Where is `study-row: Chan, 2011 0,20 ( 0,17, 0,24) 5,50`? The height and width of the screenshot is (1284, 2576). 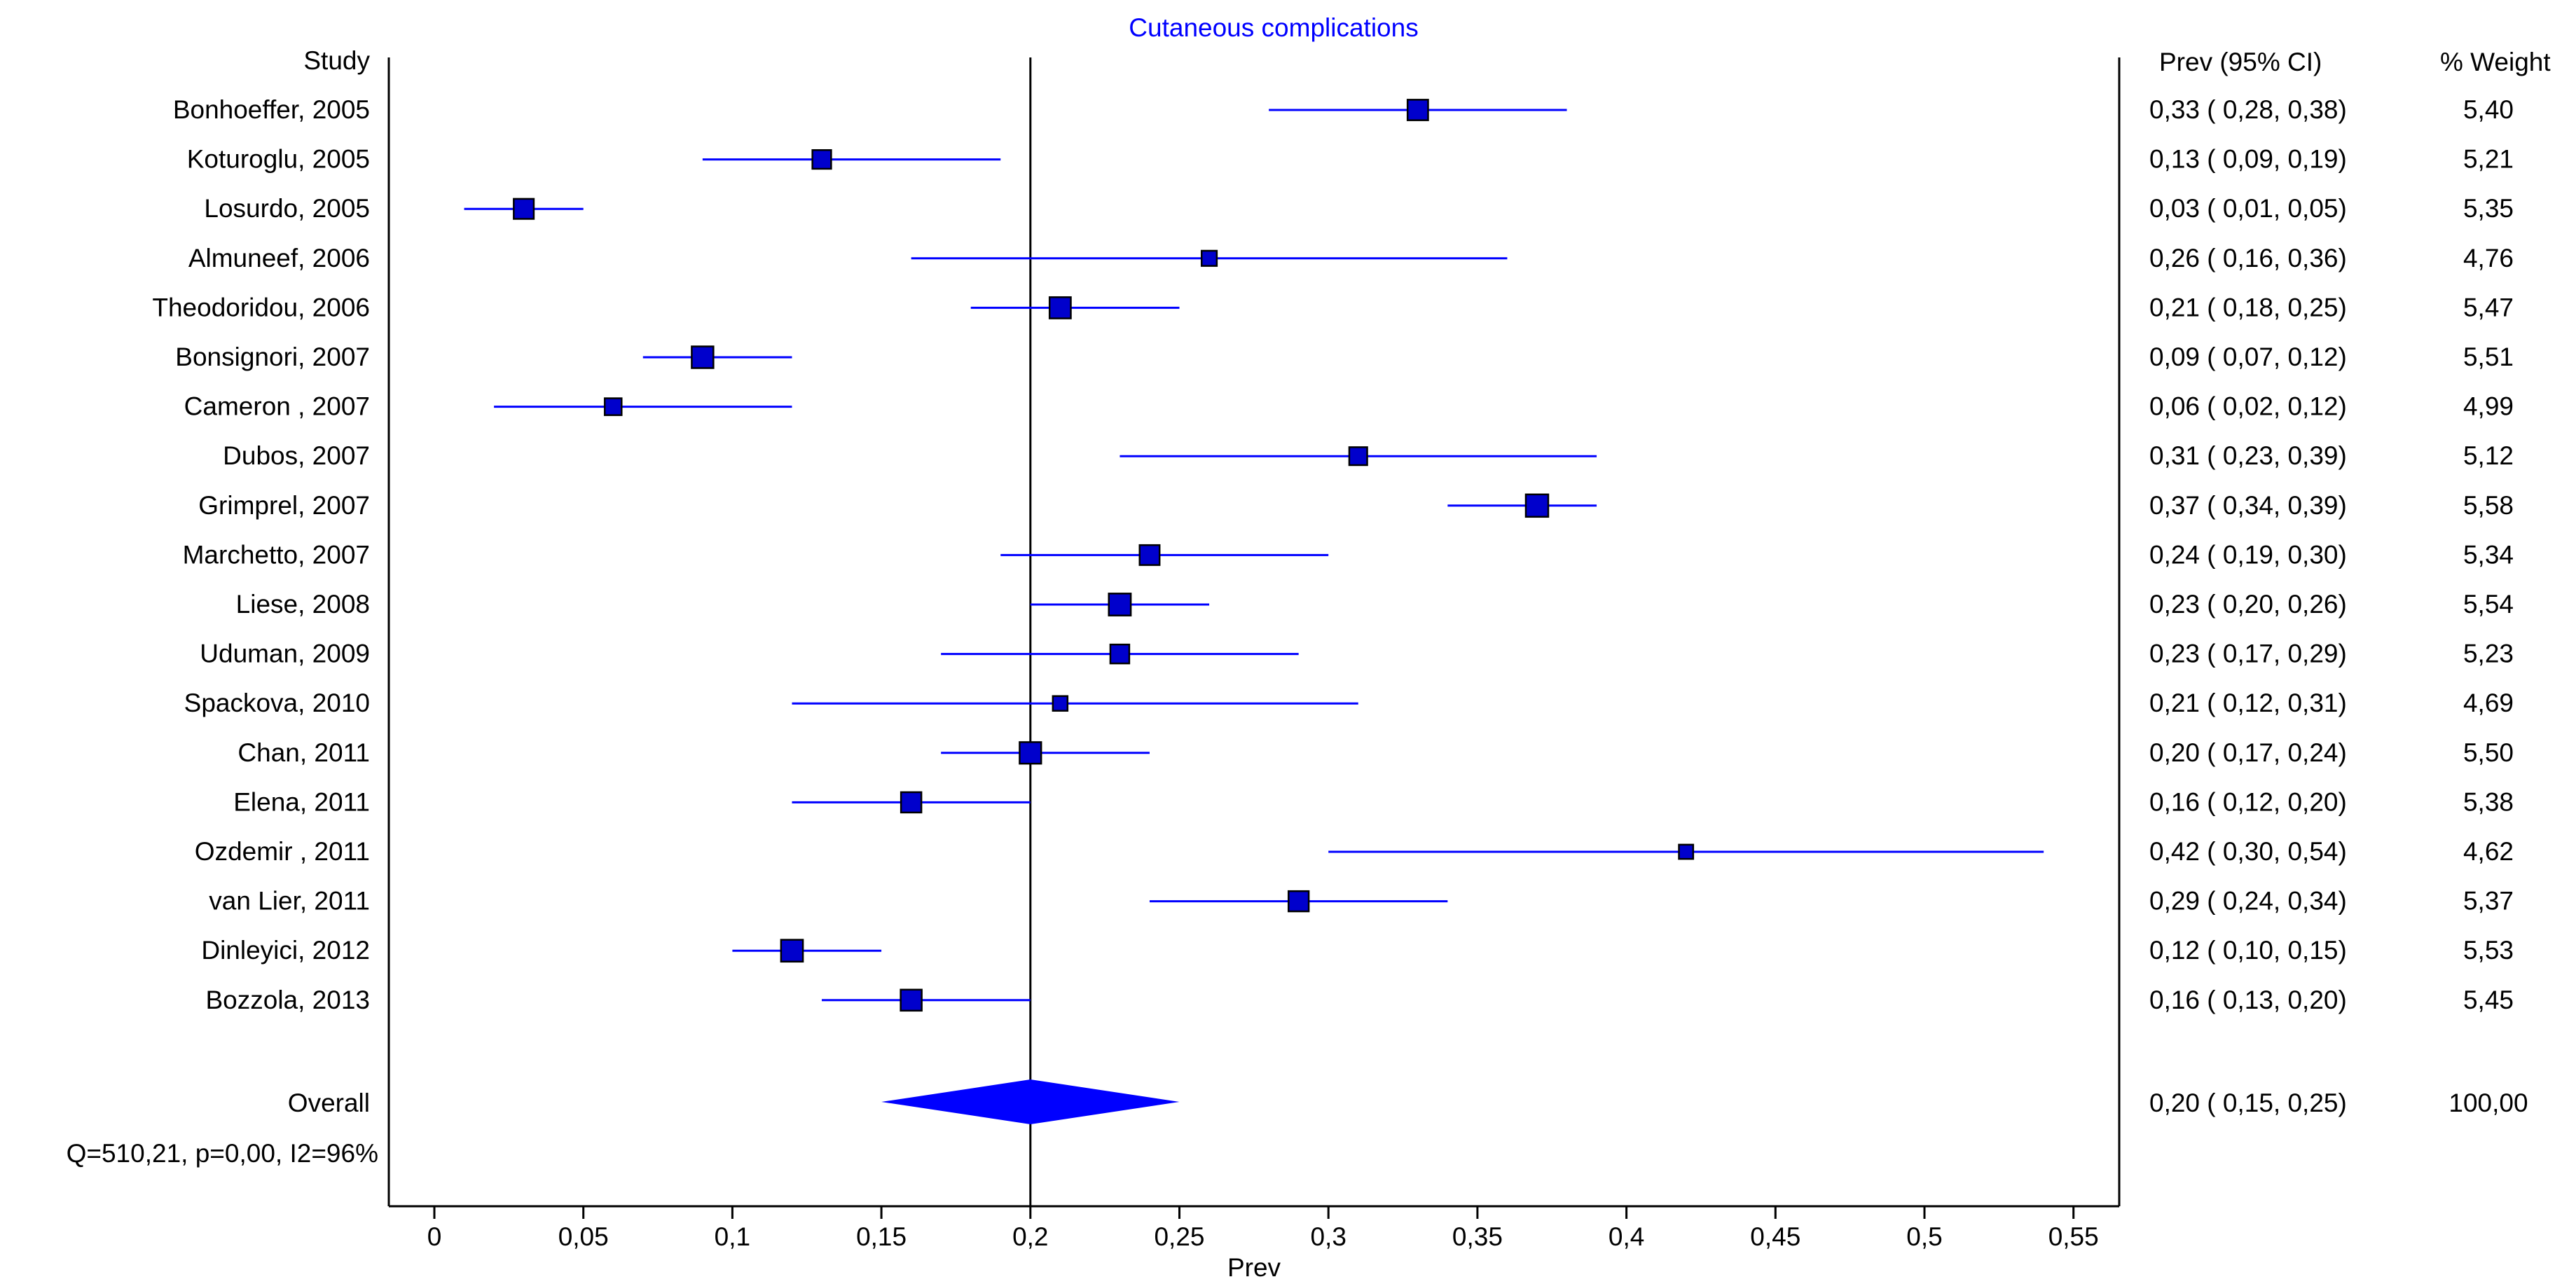 study-row: Chan, 2011 0,20 ( 0,17, 0,24) 5,50 is located at coordinates (1375, 753).